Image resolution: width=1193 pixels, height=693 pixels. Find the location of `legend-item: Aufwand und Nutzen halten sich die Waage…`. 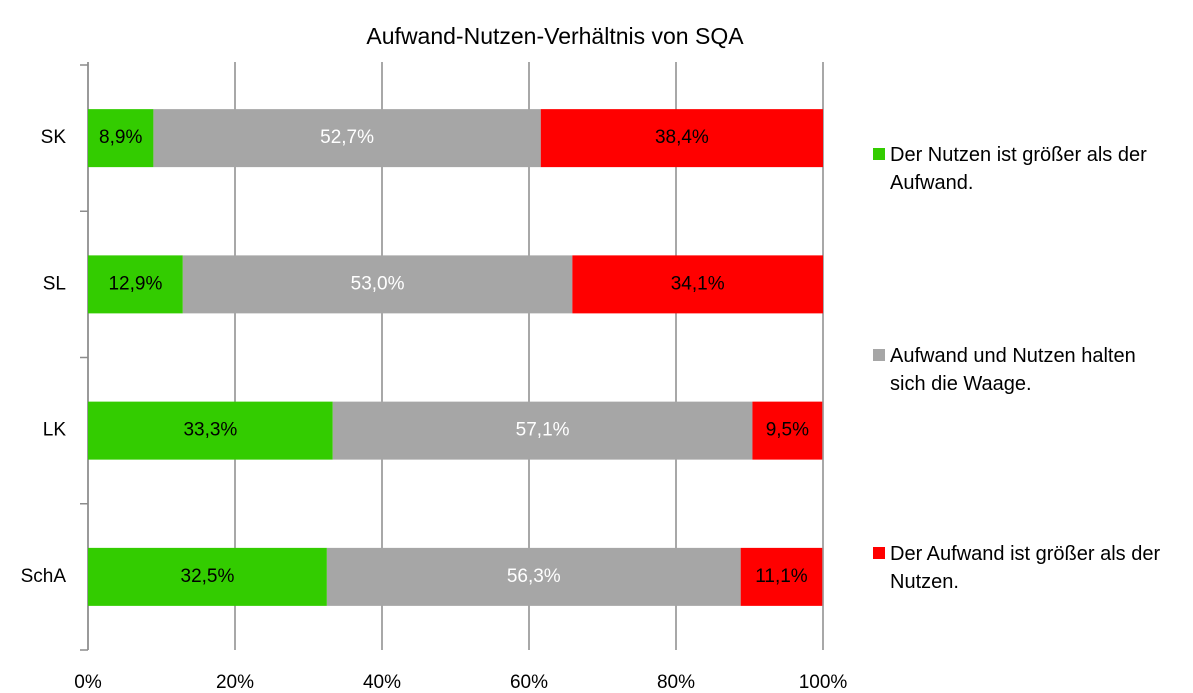

legend-item: Aufwand und Nutzen halten sich die Waage… is located at coordinates (1023, 370).